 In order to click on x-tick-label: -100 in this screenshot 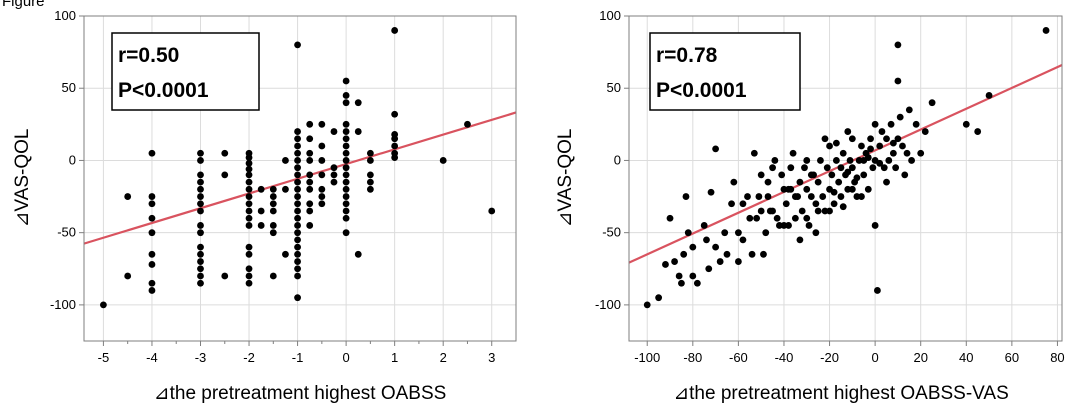, I will do `click(647, 357)`.